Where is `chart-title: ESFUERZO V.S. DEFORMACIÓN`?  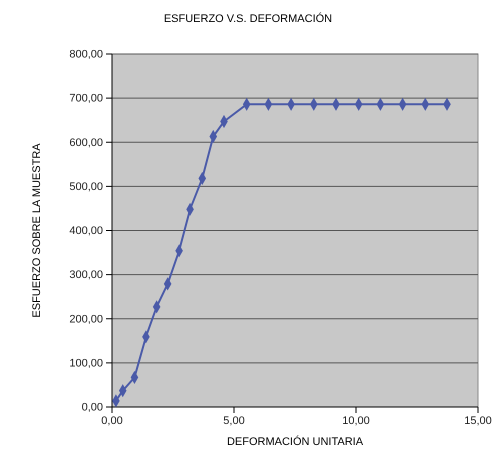 chart-title: ESFUERZO V.S. DEFORMACIÓN is located at coordinates (248, 18).